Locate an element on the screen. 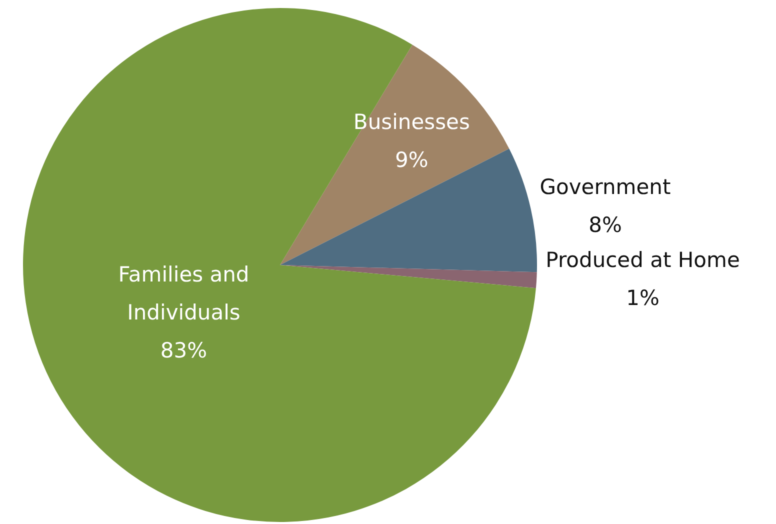 Image resolution: width=776 pixels, height=524 pixels. slice-label: Businesses is located at coordinates (411, 122).